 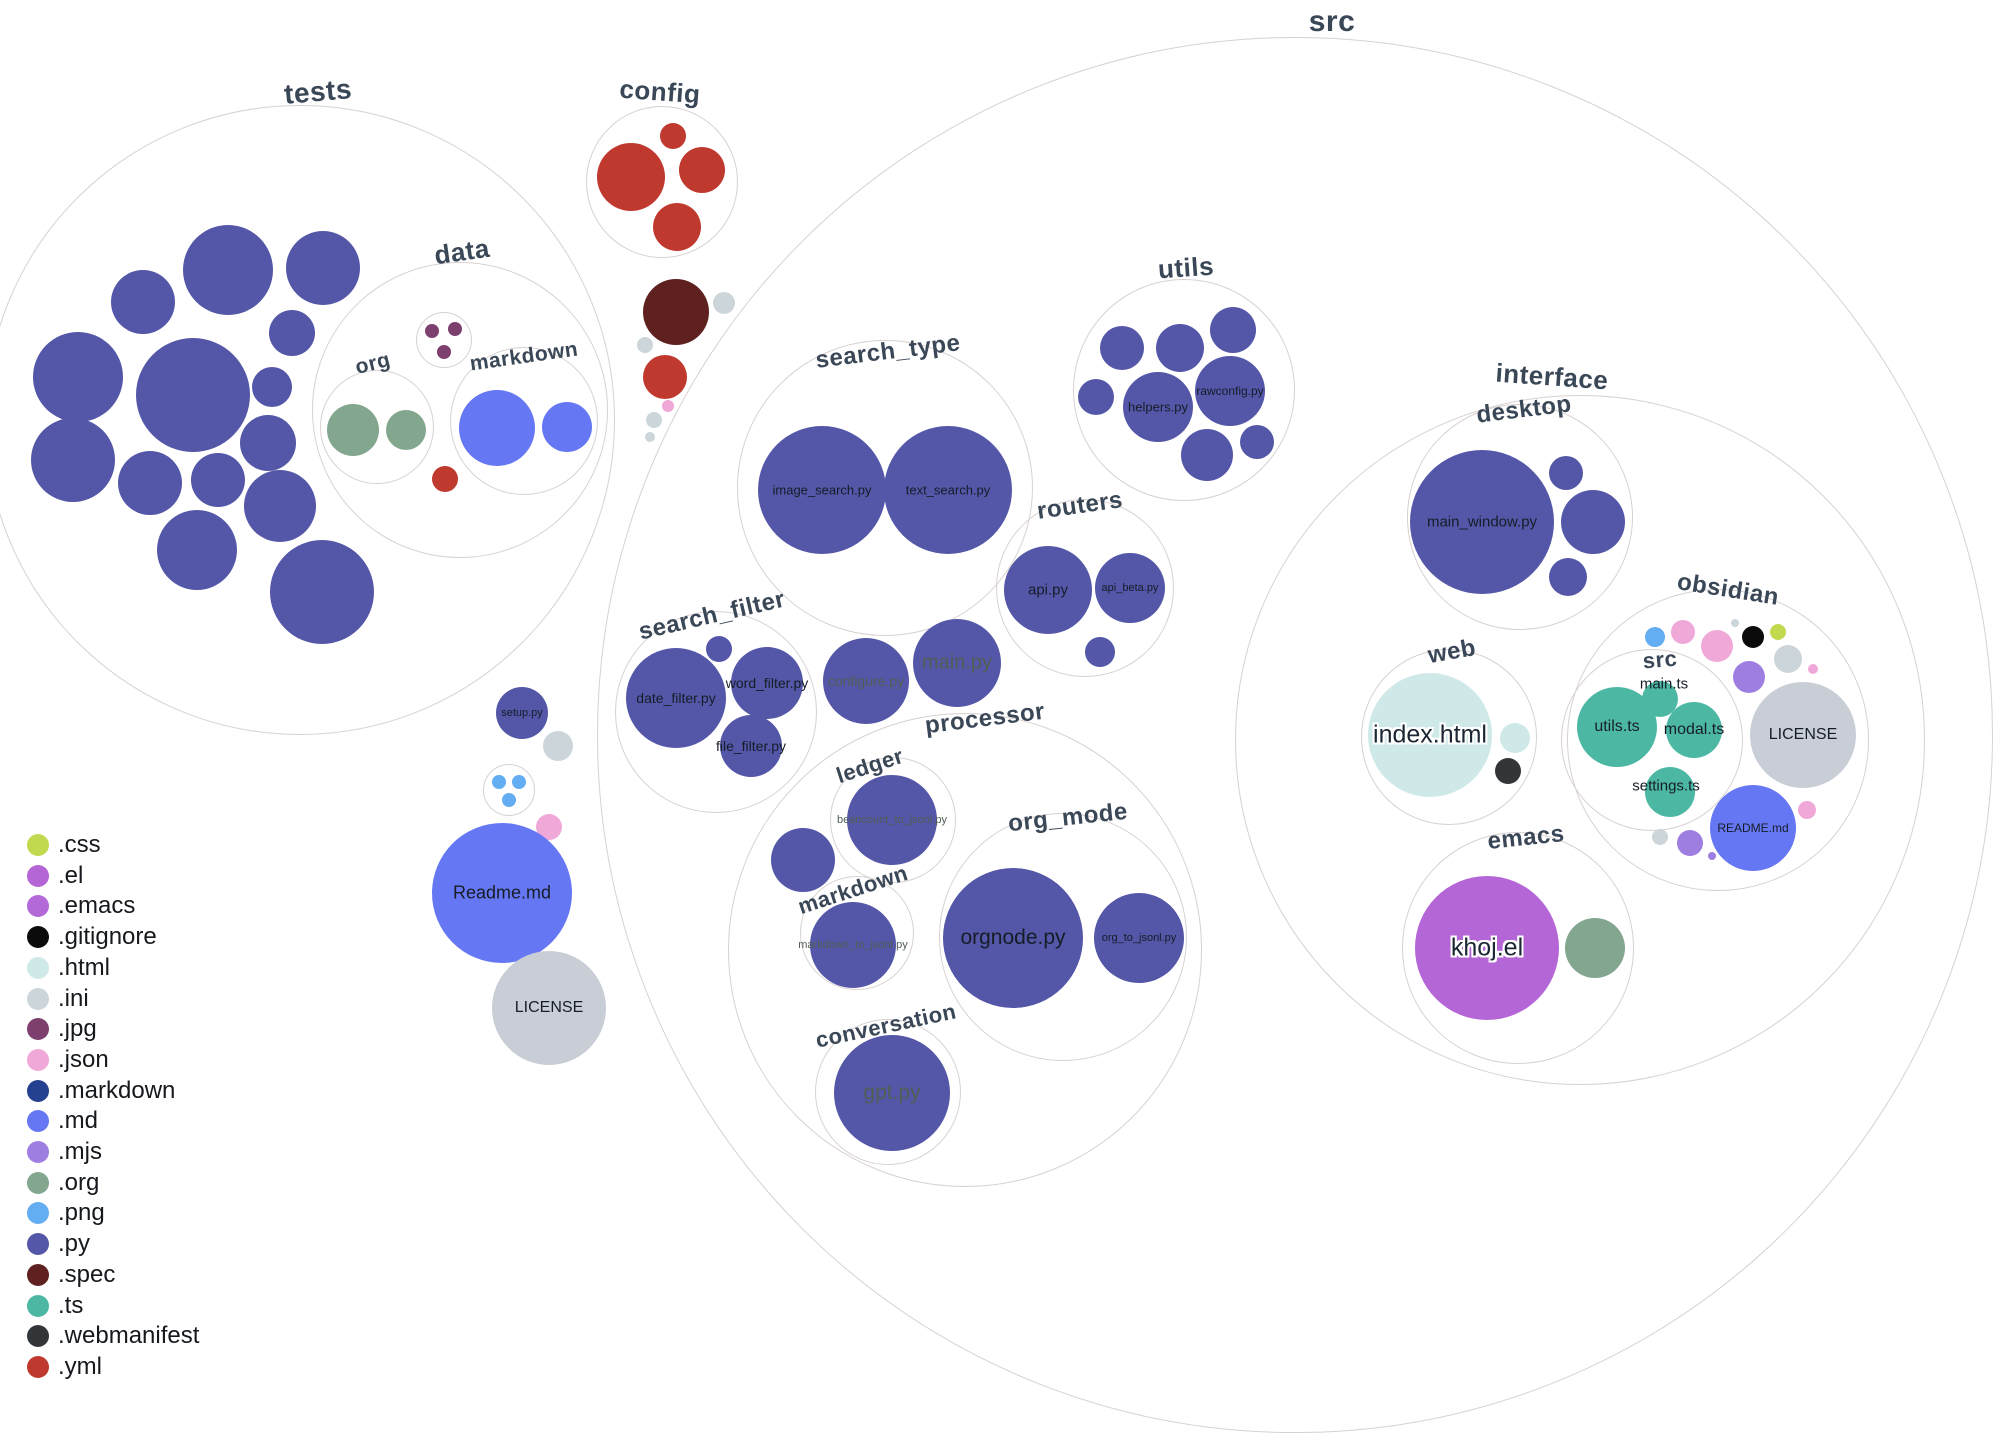 What do you see at coordinates (77, 1029) in the screenshot?
I see `legend-label-jpg: .jpg` at bounding box center [77, 1029].